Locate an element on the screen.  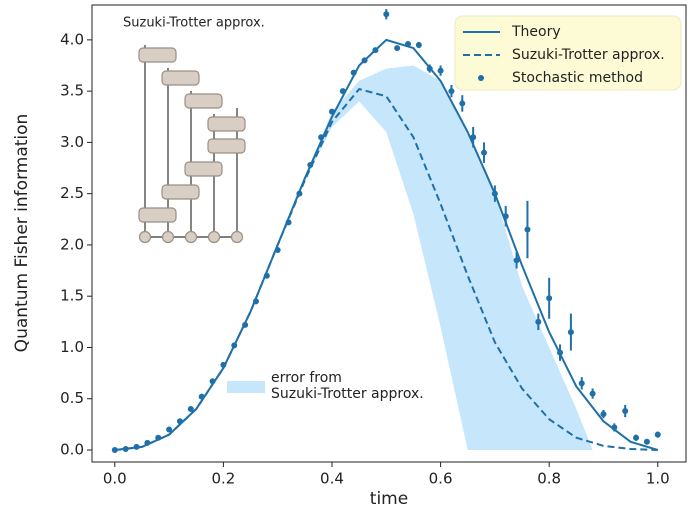
legend-swatch is located at coordinates (481, 78).